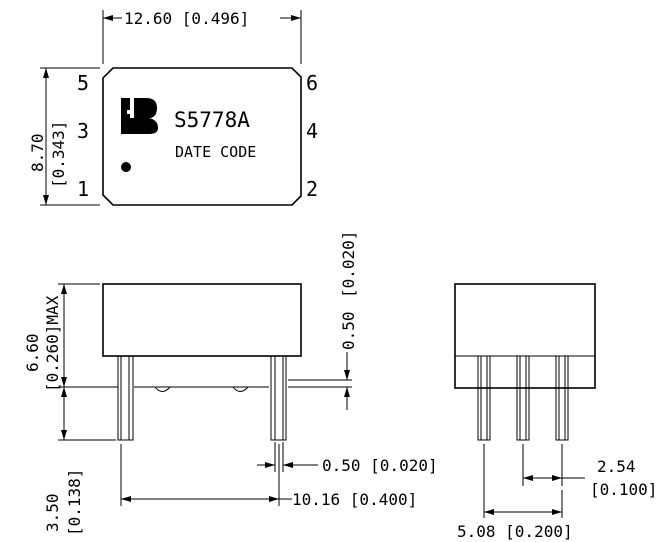  I want to click on pin-label-5: 5, so click(83, 83).